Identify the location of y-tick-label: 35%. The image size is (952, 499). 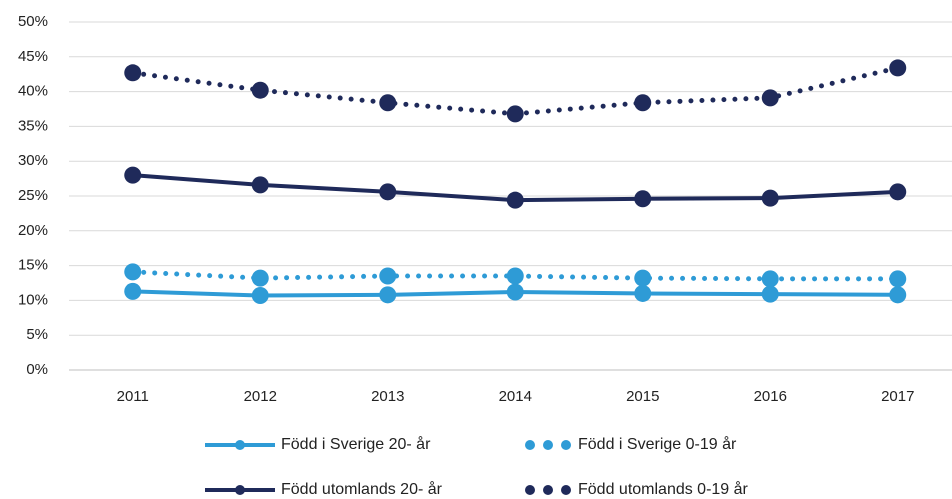
(33, 125).